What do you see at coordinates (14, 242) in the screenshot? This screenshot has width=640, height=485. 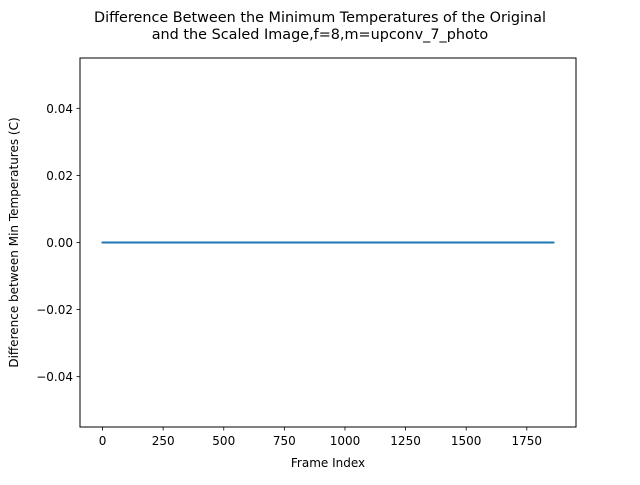 I see `y-axis-label: Difference between Min Temperatures (C)` at bounding box center [14, 242].